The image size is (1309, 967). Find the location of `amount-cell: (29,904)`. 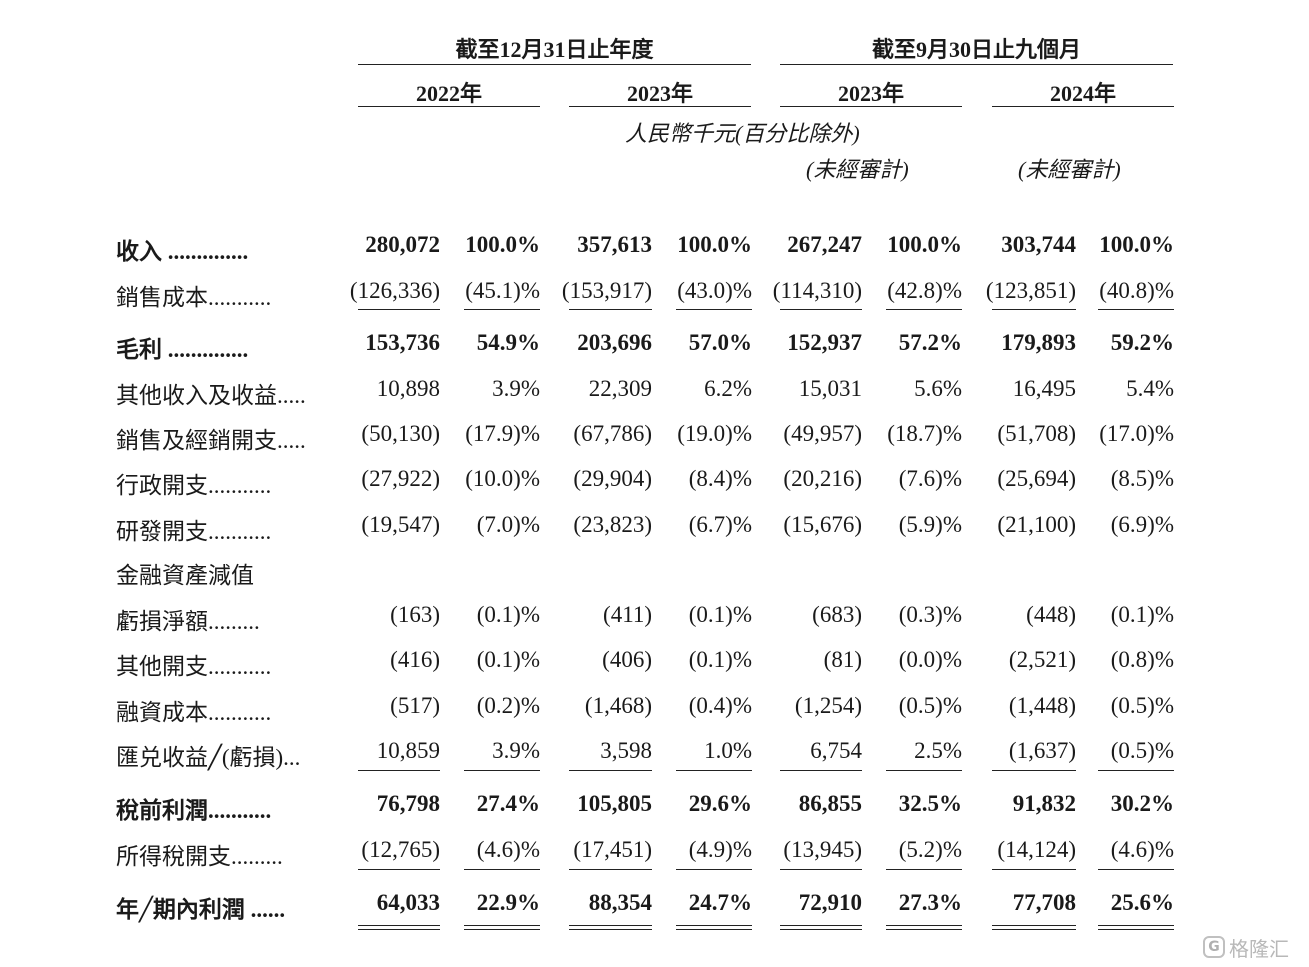

amount-cell: (29,904) is located at coordinates (612, 478).